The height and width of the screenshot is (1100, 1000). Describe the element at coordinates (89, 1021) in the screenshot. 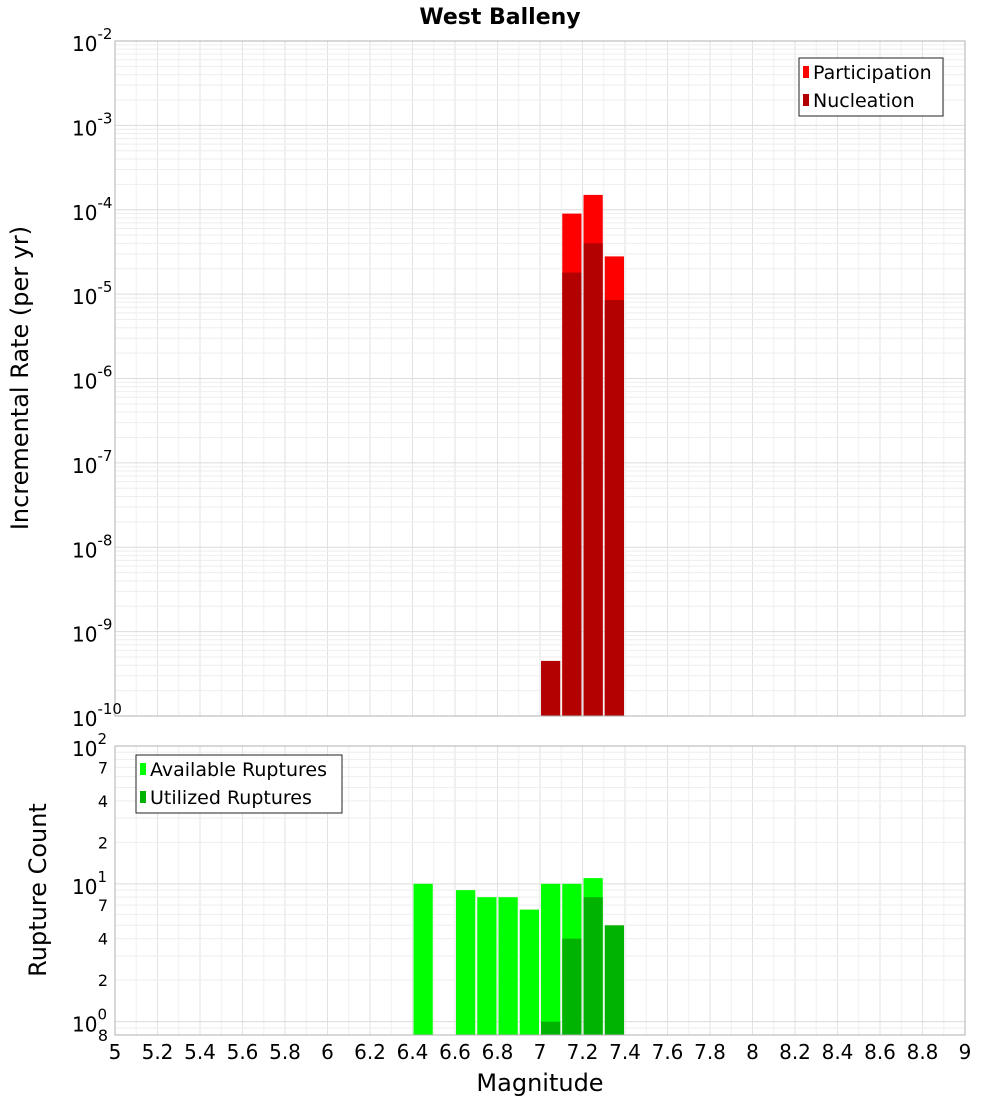

I see `y-tick-label: 10⁰` at that location.